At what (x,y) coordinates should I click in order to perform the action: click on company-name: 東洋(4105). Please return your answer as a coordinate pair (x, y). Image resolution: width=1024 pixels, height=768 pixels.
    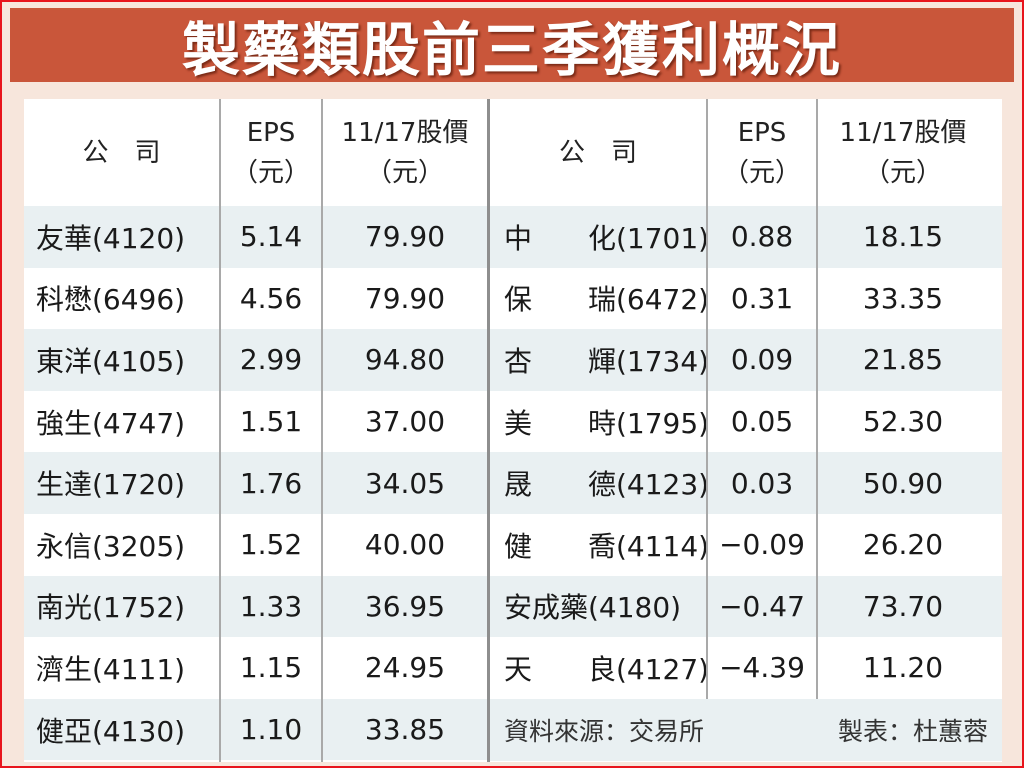
    Looking at the image, I should click on (111, 361).